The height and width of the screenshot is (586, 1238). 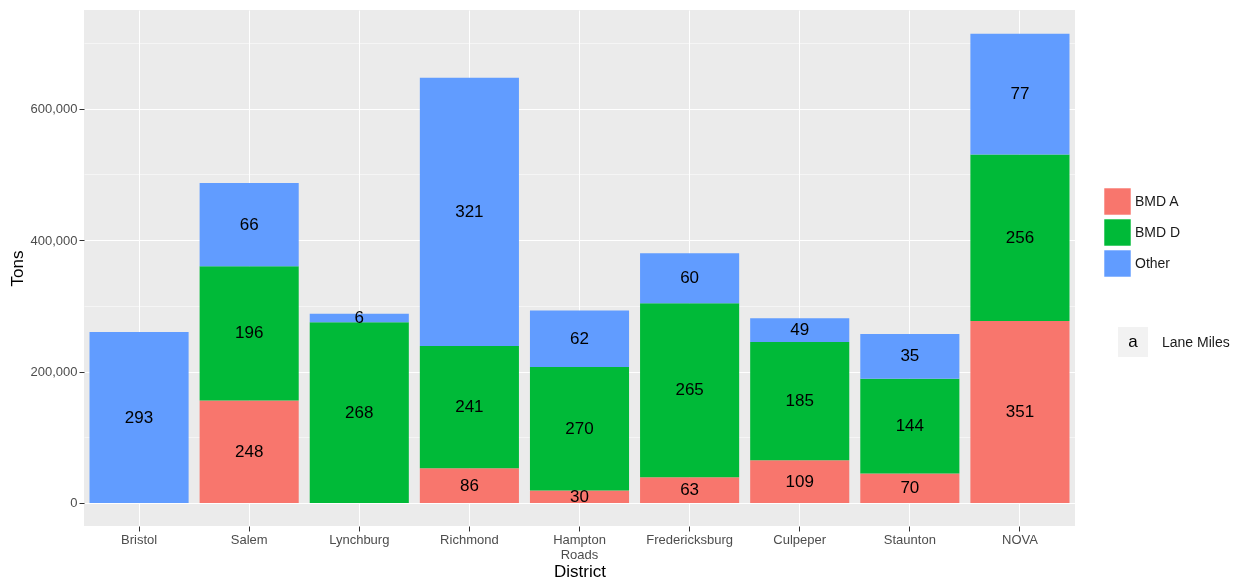 I want to click on text-key-icon: a, so click(x=1133, y=342).